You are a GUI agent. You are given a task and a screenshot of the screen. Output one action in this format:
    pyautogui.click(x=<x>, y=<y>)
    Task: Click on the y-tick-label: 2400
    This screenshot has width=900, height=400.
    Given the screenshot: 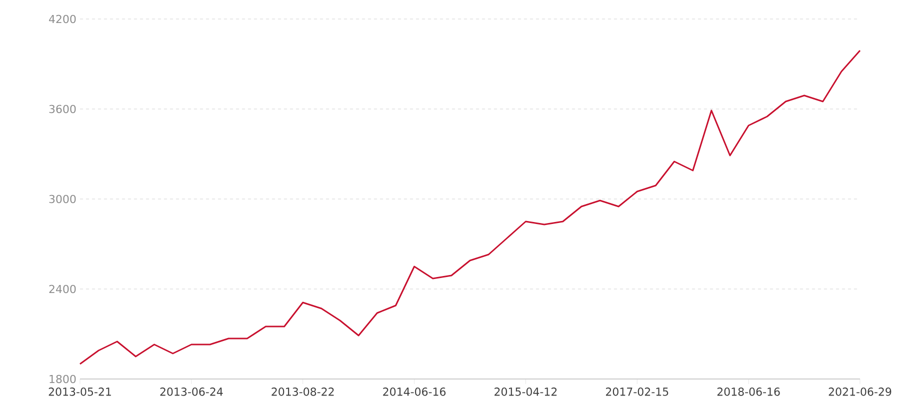 What is the action you would take?
    pyautogui.click(x=62, y=289)
    